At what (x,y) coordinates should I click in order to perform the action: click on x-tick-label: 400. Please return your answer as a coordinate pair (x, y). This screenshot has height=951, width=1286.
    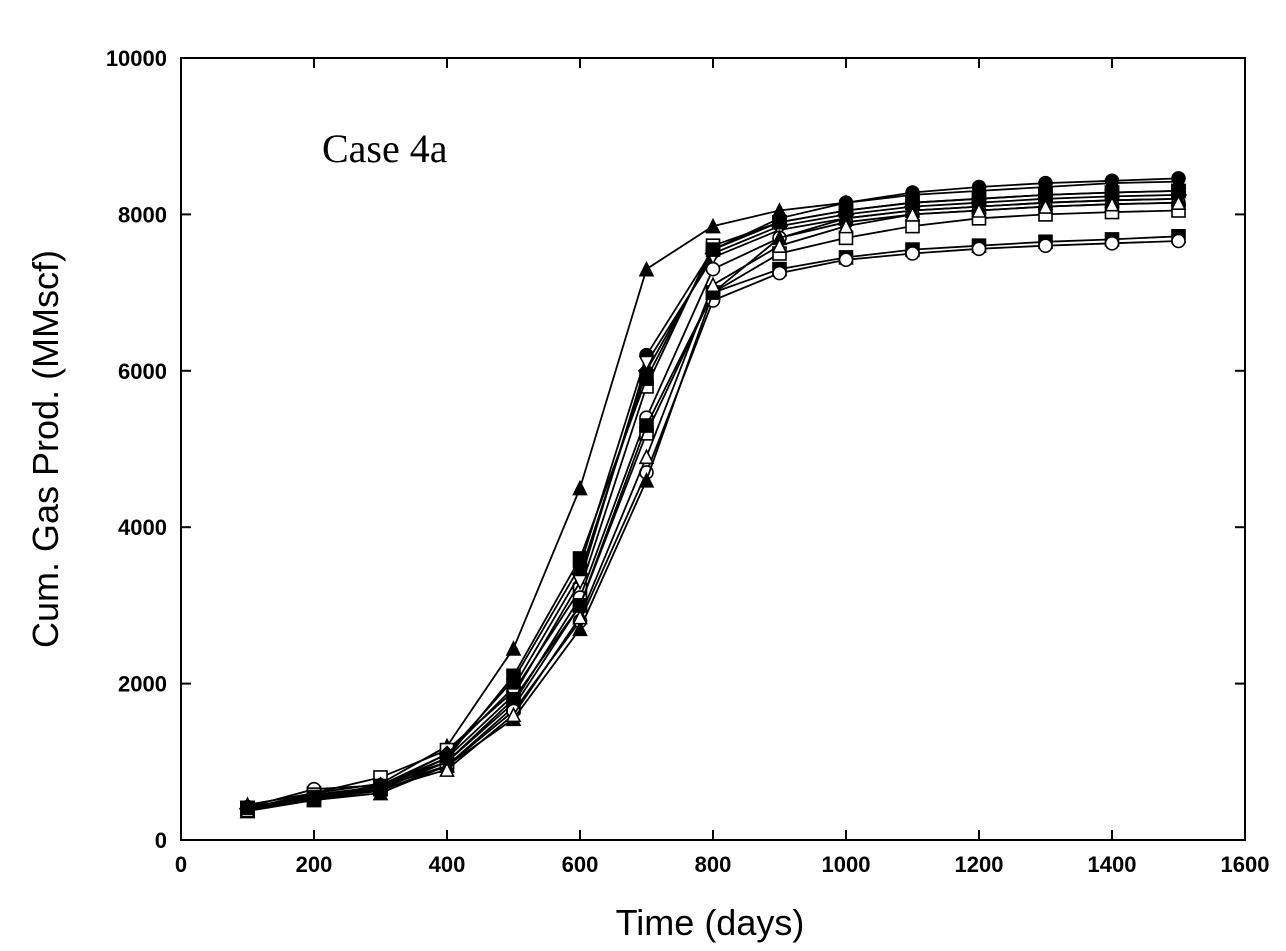
    Looking at the image, I should click on (447, 864).